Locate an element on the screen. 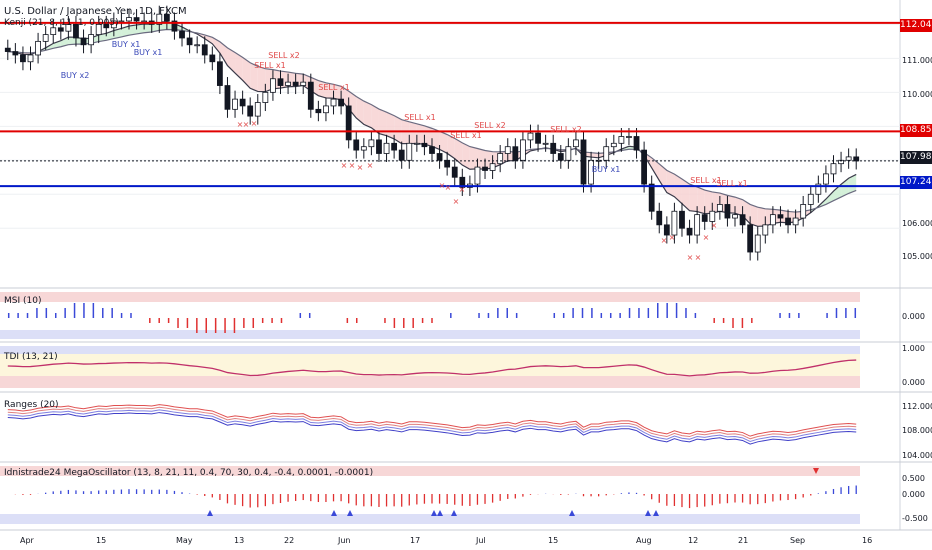 Image resolution: width=932 pixels, height=550 pixels. y-tick: 111.000 is located at coordinates (917, 60).